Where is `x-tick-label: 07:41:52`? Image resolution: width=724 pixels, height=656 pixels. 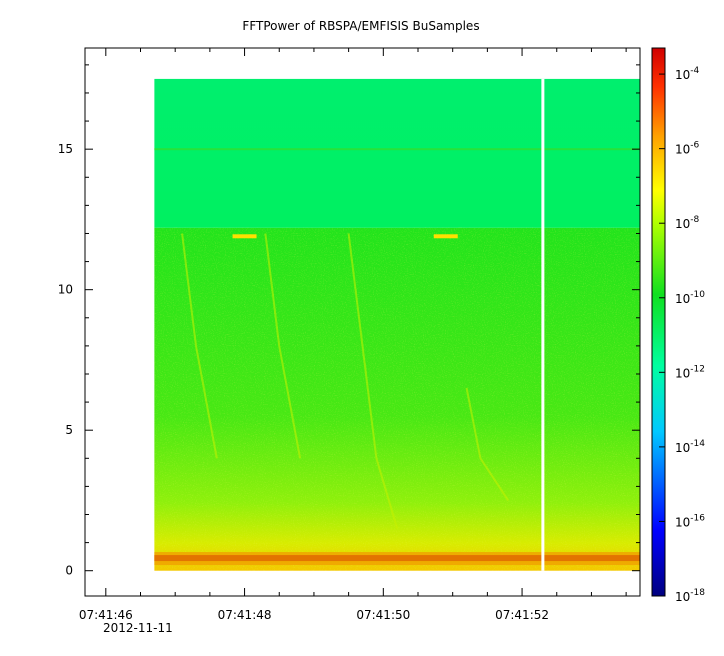 x-tick-label: 07:41:52 is located at coordinates (522, 615).